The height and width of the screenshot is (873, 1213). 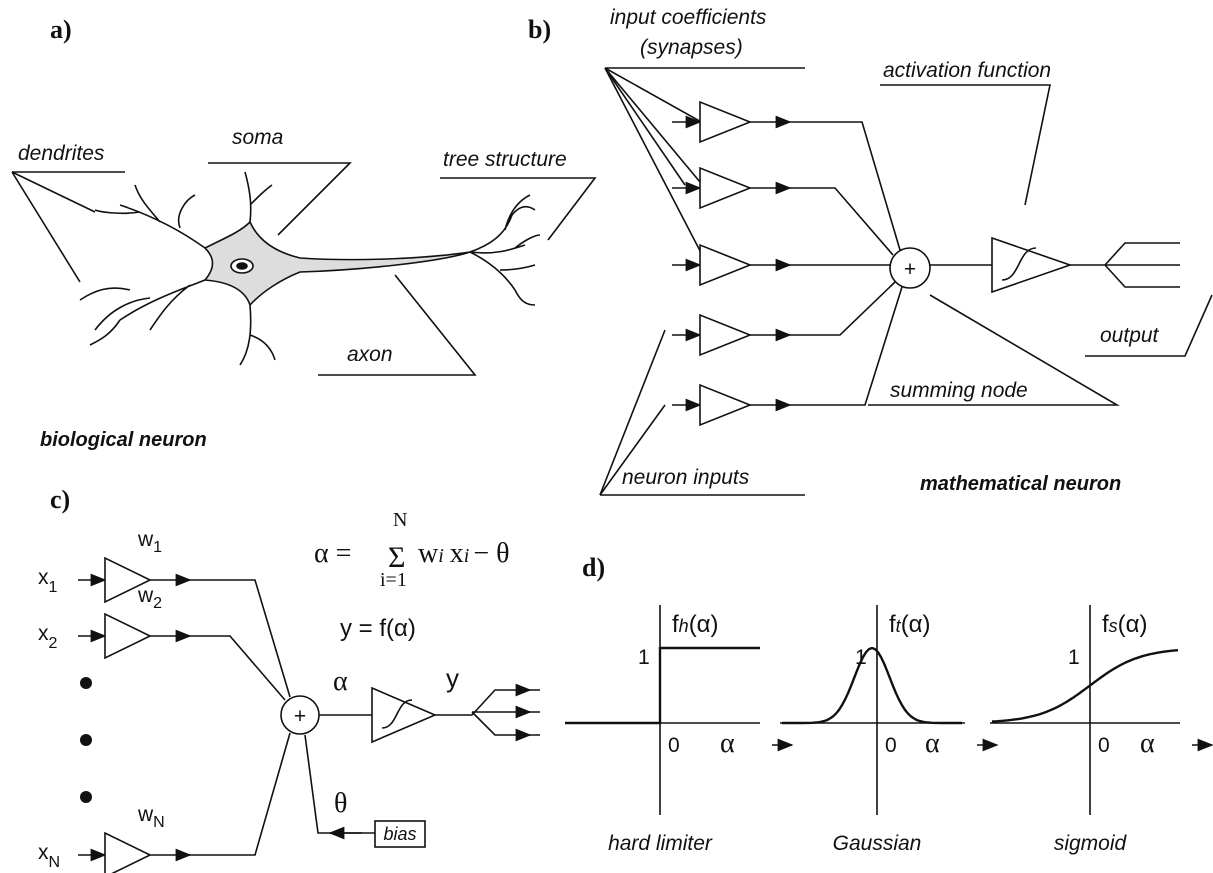 I want to click on synapses-label: (synapses), so click(x=691, y=47).